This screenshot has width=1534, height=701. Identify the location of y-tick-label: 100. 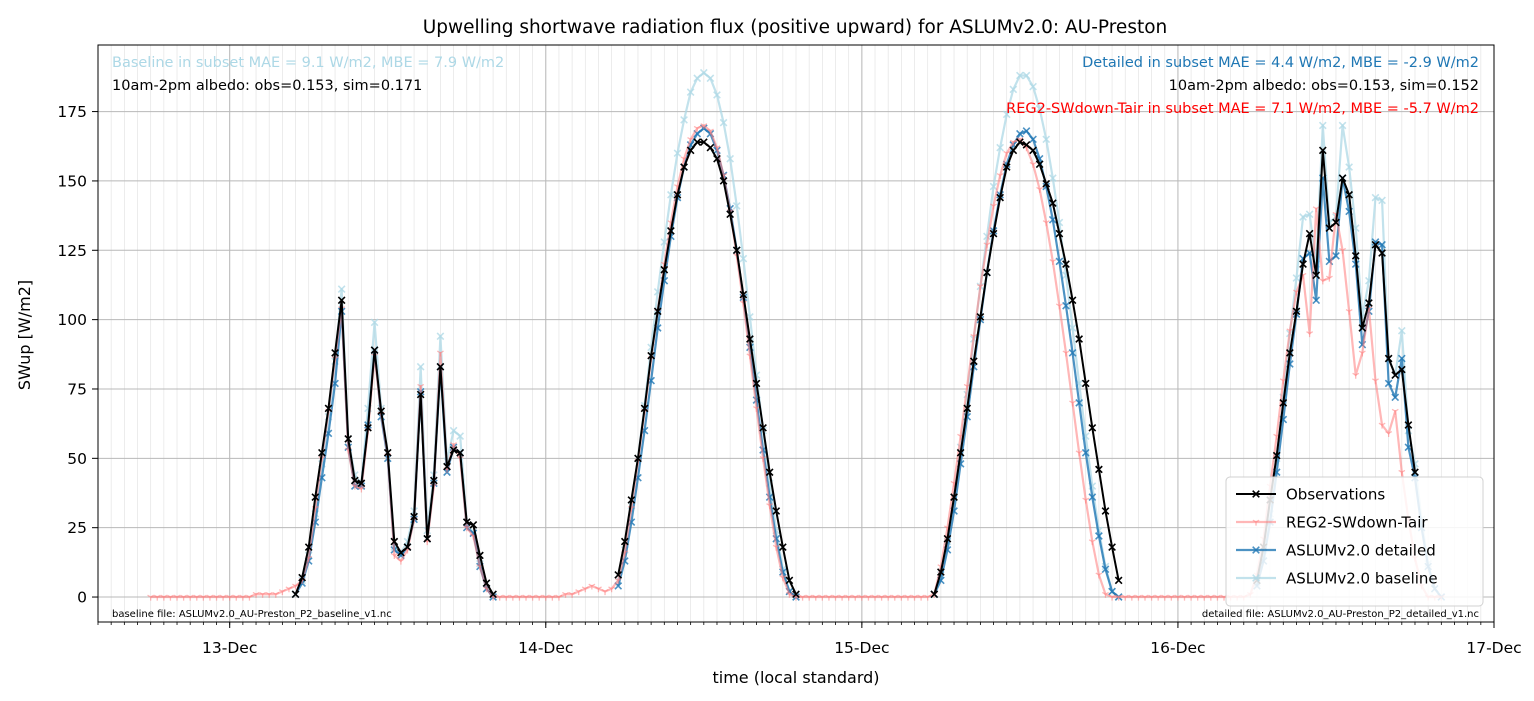
(72, 320).